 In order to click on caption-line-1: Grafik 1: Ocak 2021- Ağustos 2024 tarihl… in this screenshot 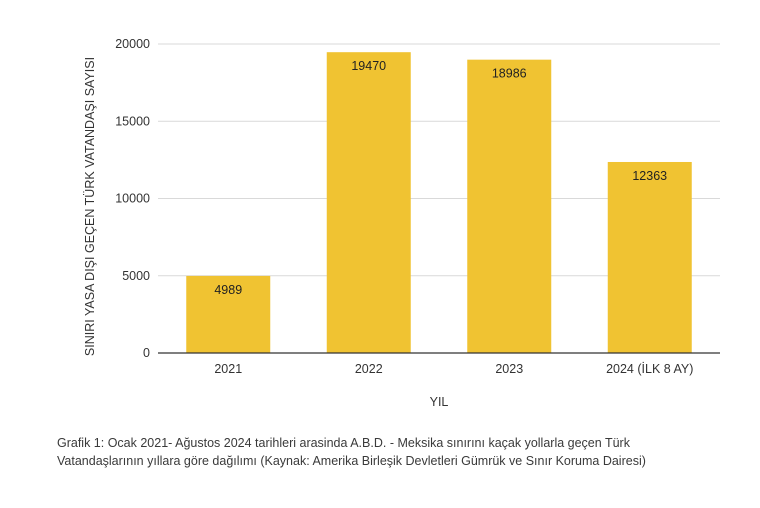, I will do `click(343, 443)`.